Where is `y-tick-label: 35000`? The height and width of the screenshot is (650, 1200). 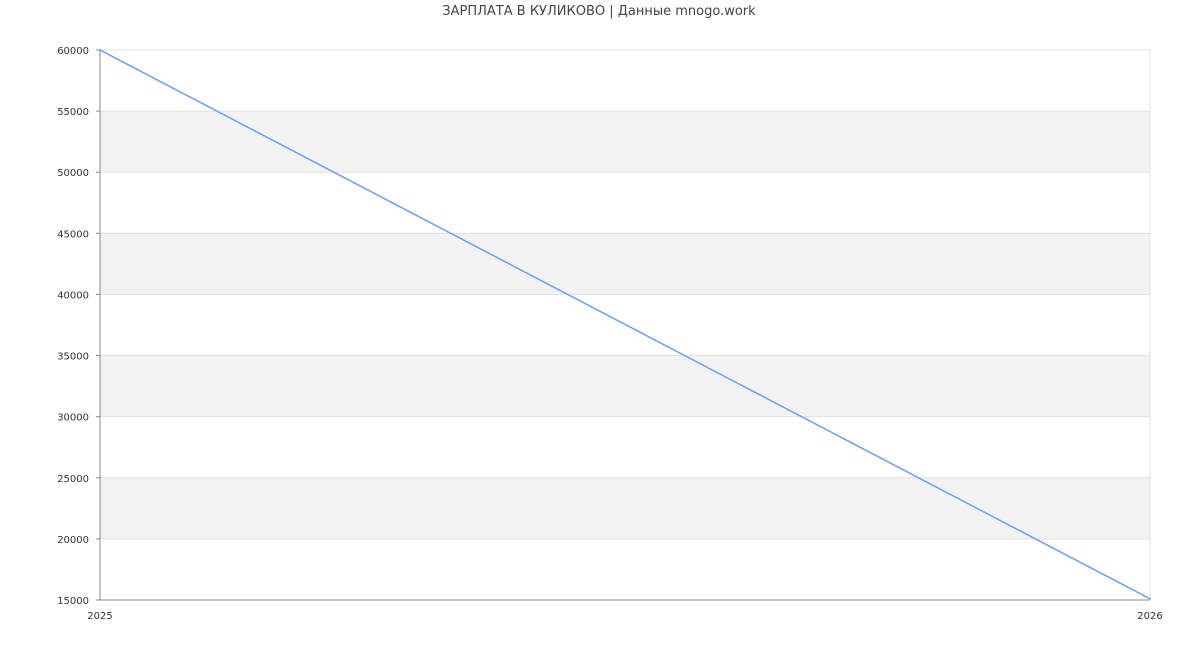 y-tick-label: 35000 is located at coordinates (73, 357).